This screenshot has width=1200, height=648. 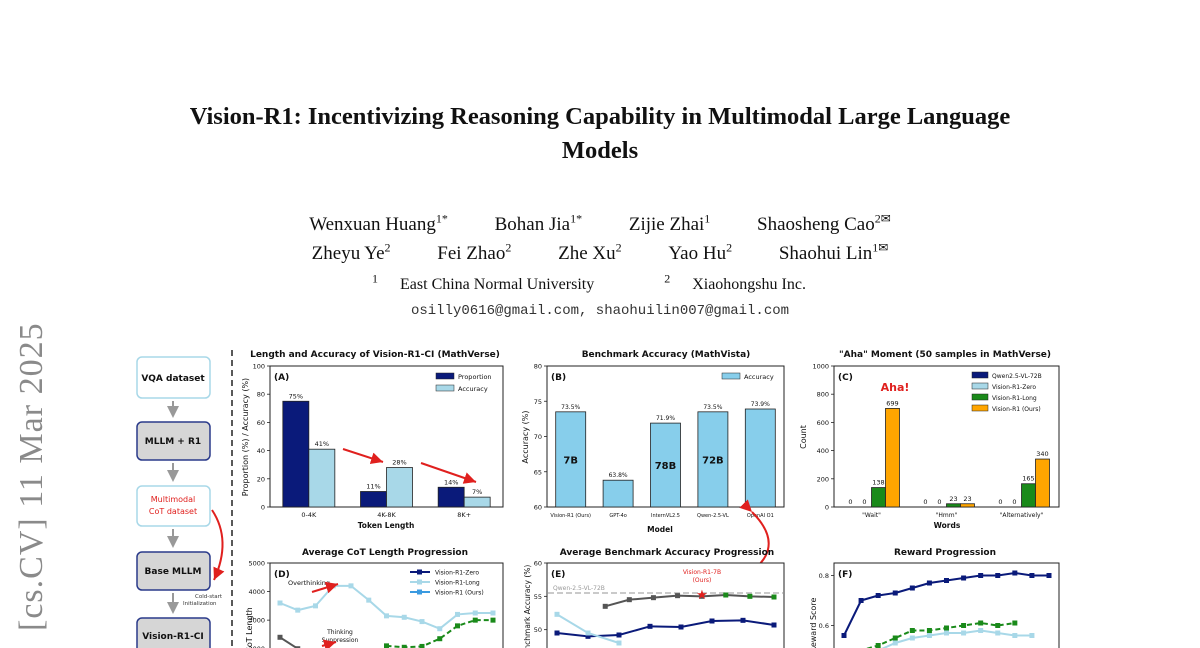 I want to click on pipeline-box-base, so click(x=173, y=571).